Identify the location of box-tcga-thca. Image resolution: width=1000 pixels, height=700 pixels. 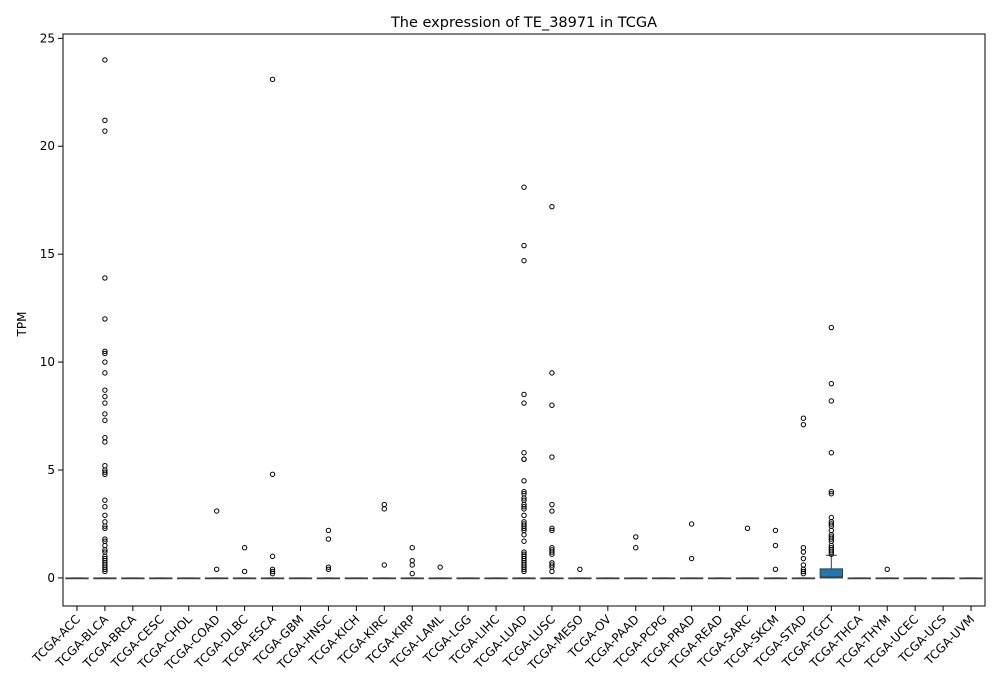
(859, 578).